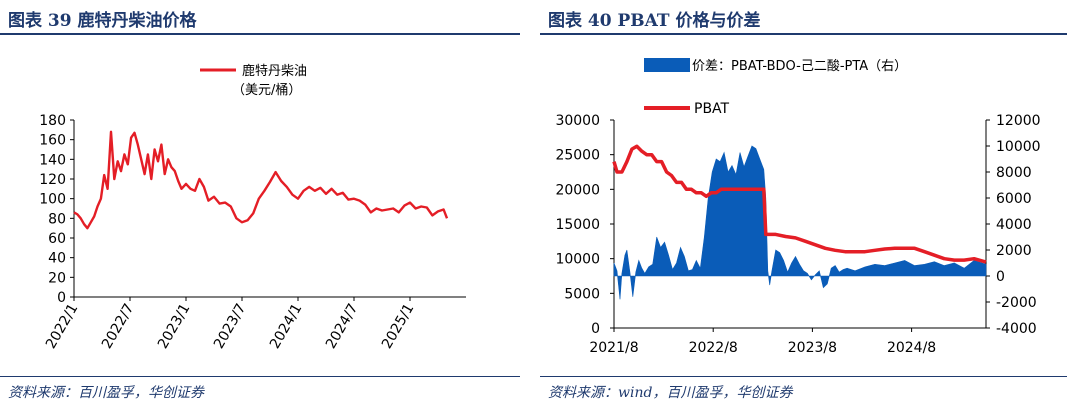  What do you see at coordinates (260, 34) in the screenshot?
I see `left-title-rule` at bounding box center [260, 34].